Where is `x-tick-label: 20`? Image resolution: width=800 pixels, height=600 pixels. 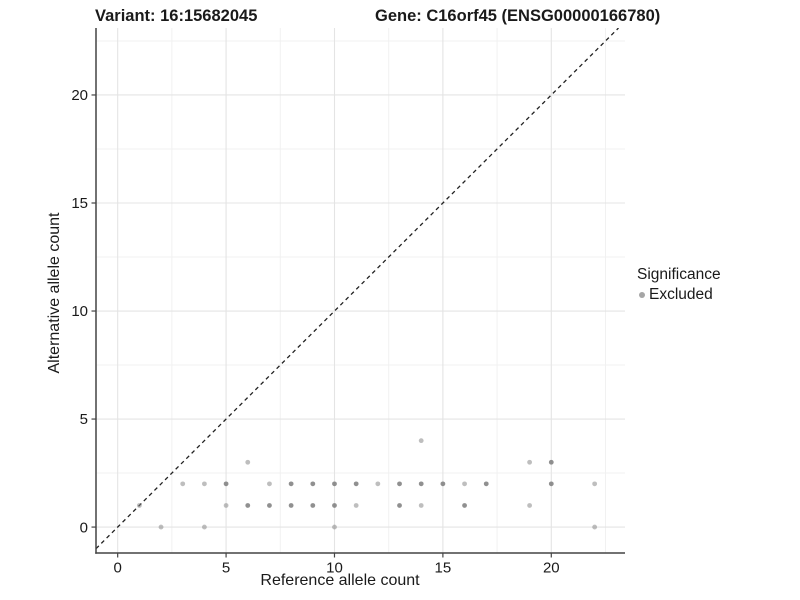 x-tick-label: 20 is located at coordinates (551, 568).